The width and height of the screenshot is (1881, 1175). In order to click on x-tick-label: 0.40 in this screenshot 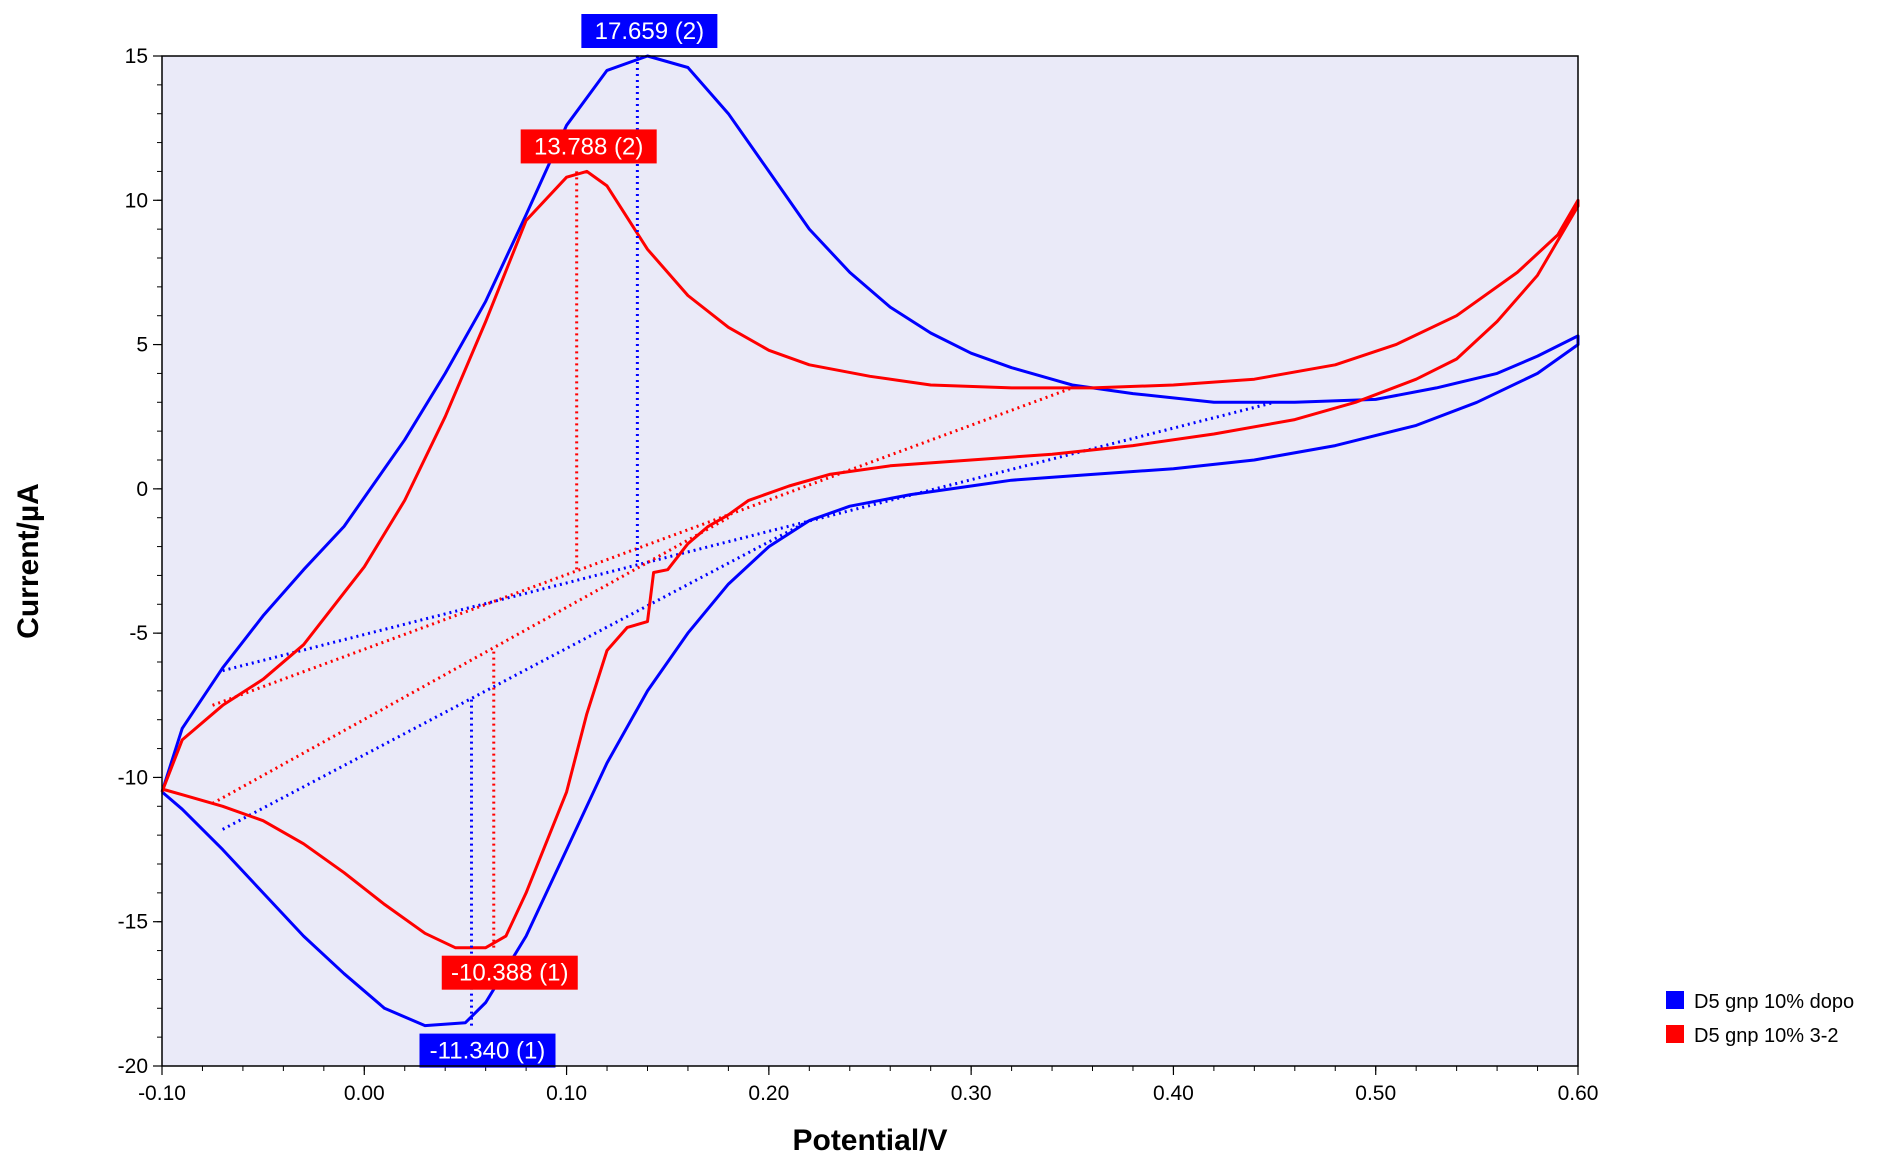, I will do `click(1173, 1093)`.